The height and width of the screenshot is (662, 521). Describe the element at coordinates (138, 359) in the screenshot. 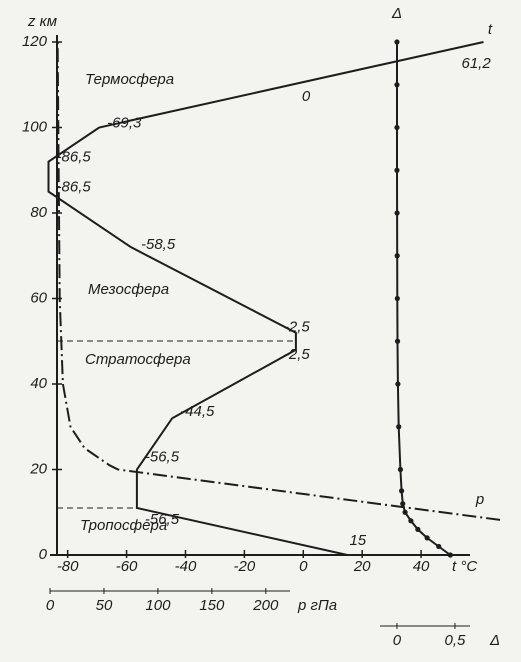

I see `layer-label: Стратосфера` at that location.